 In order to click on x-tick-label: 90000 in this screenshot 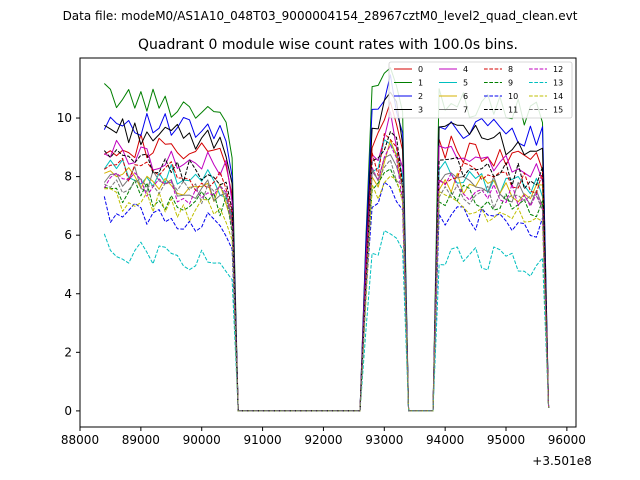, I will do `click(202, 440)`.